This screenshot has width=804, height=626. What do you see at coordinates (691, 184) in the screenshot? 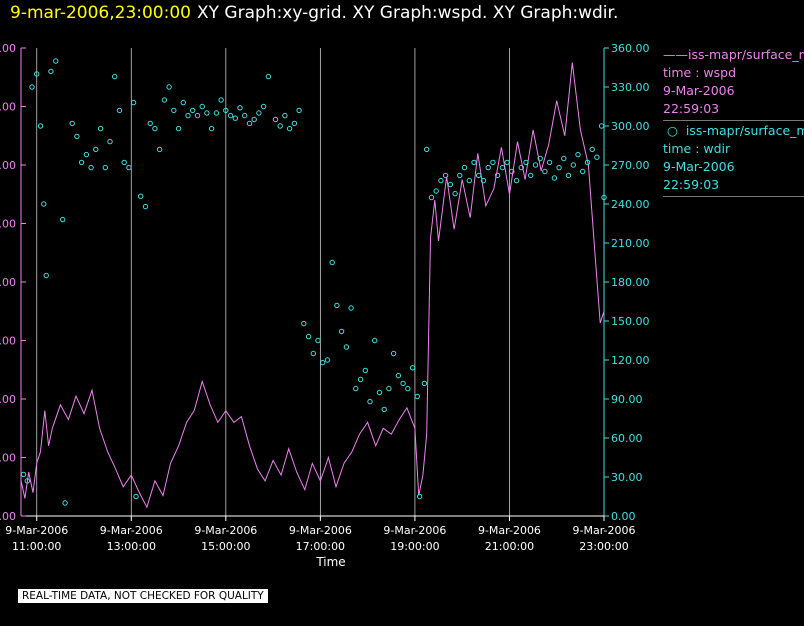
I see `legend-wdir-time: 22:59:03` at bounding box center [691, 184].